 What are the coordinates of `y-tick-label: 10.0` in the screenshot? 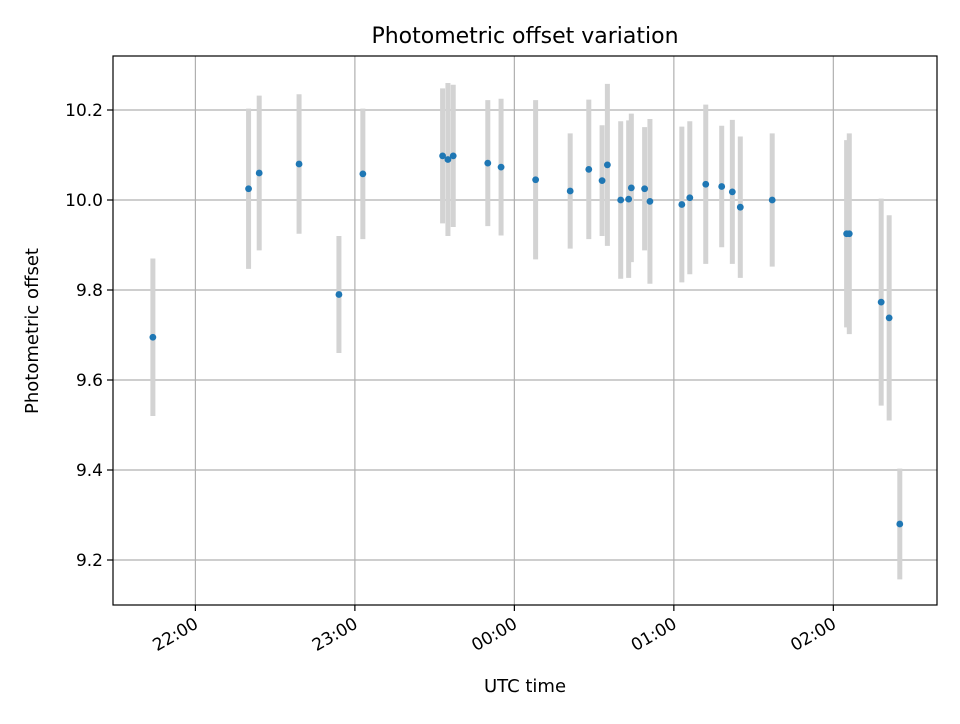 It's located at (84, 201).